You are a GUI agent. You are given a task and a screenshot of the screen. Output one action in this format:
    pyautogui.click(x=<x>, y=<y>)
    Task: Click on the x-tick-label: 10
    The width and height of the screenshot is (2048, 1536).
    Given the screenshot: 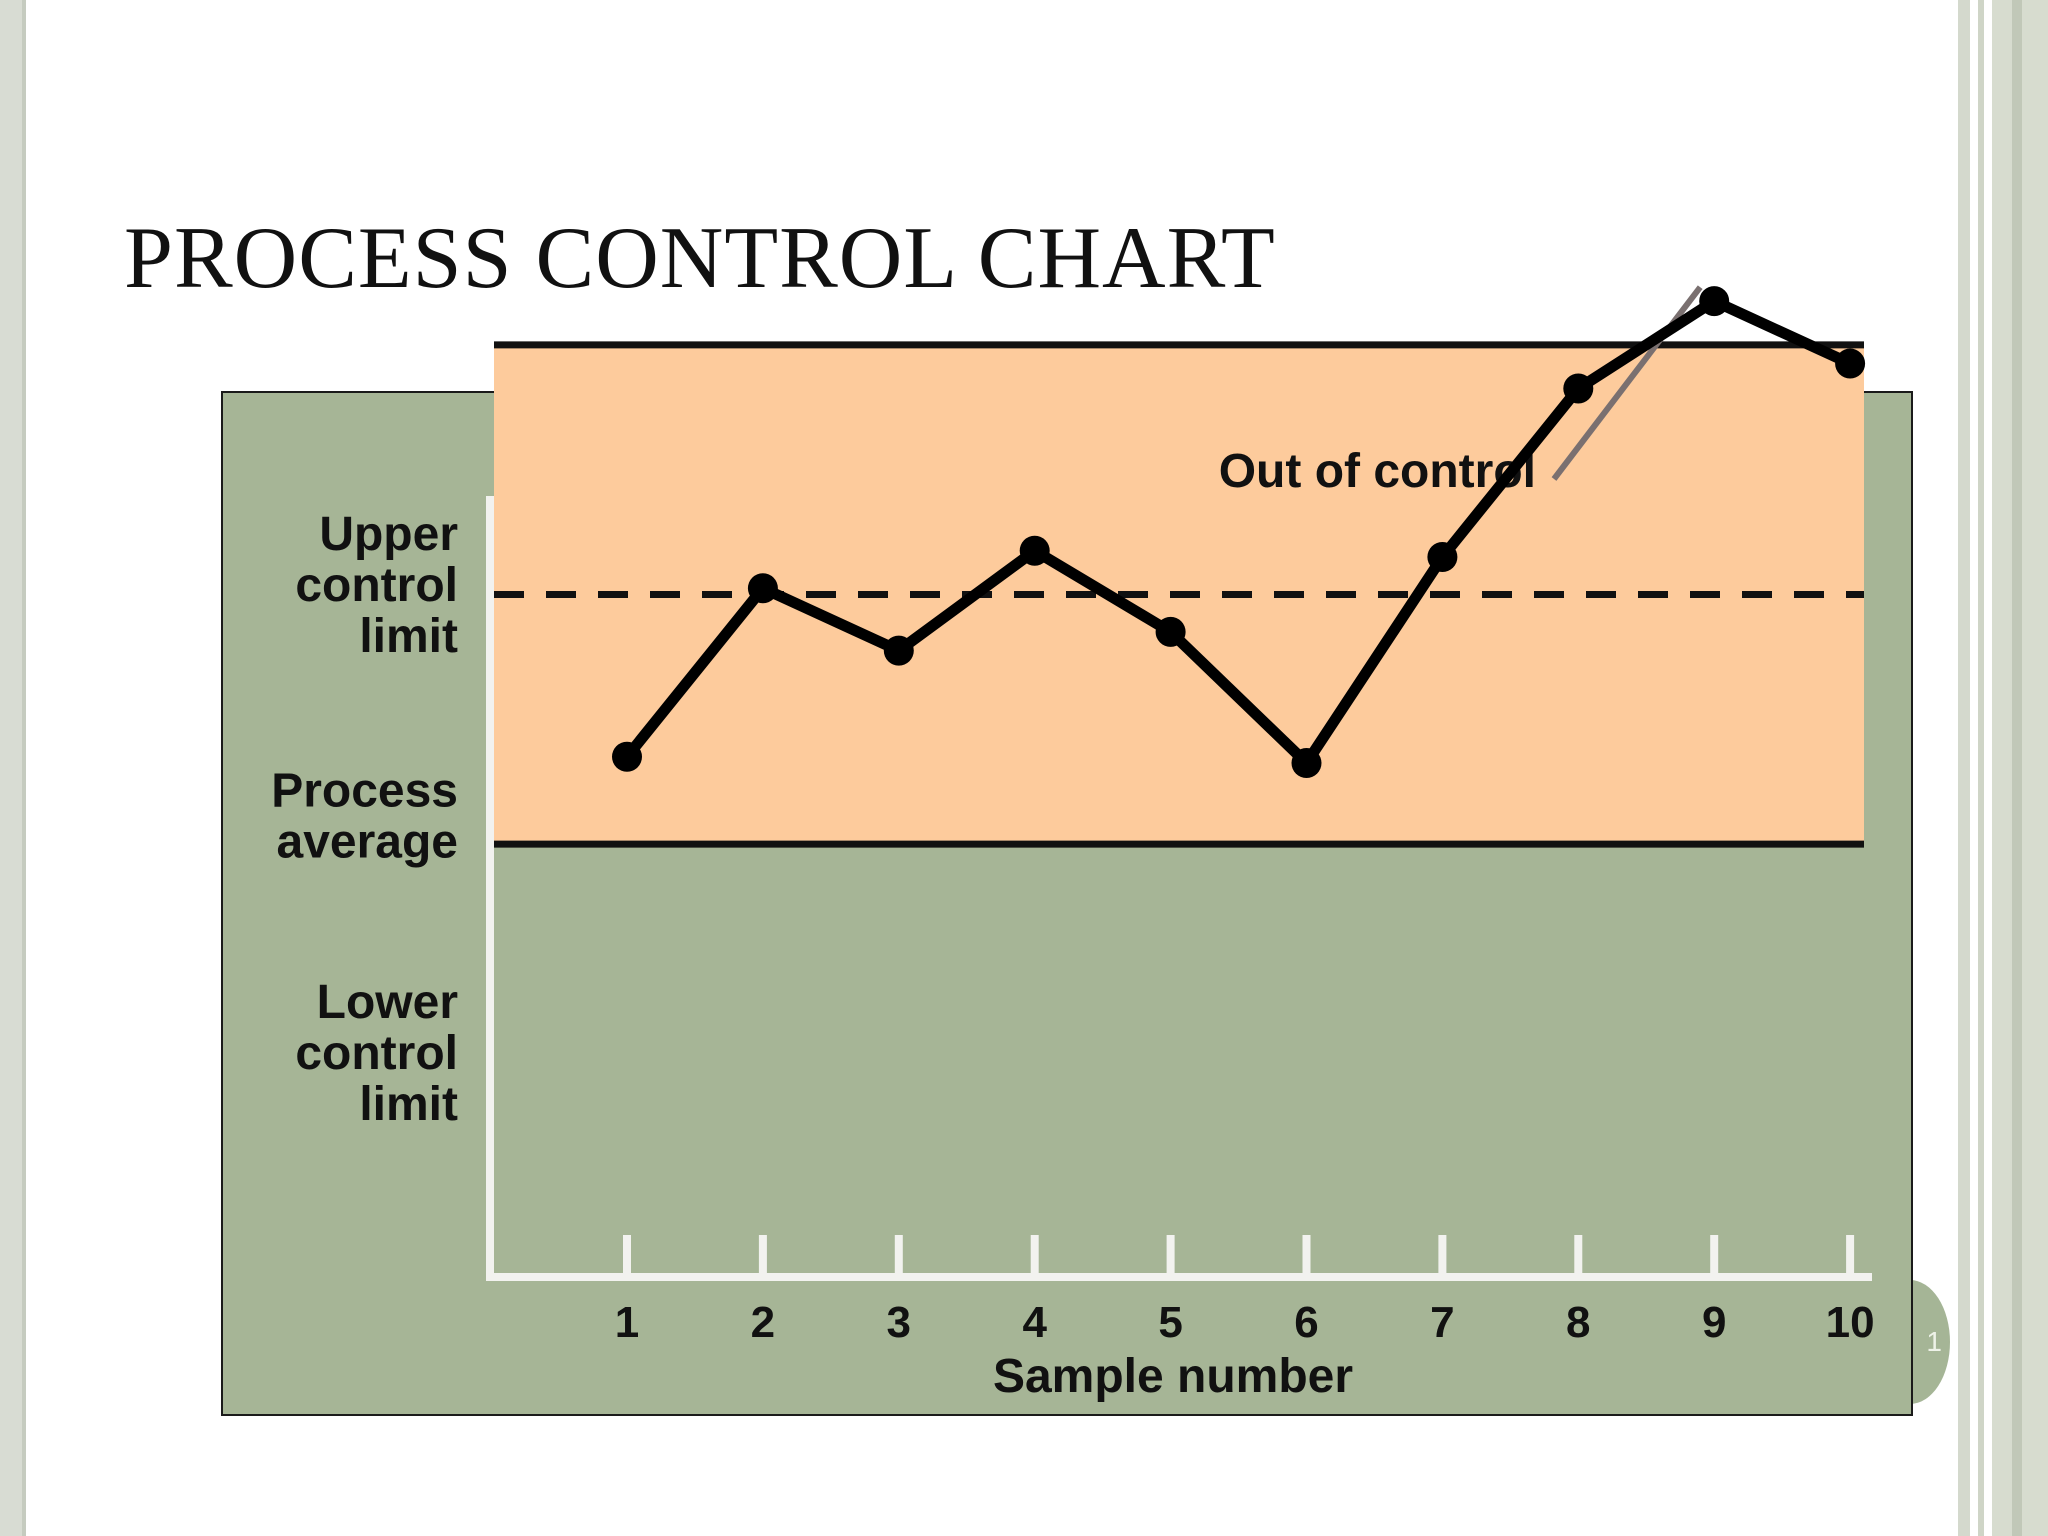 What is the action you would take?
    pyautogui.click(x=1850, y=1322)
    